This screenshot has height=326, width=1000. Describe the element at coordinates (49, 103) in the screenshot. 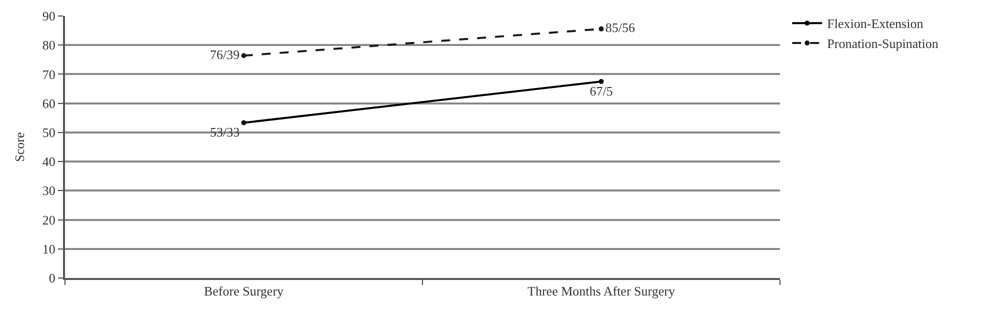

I see `y-tick-label: 60` at that location.